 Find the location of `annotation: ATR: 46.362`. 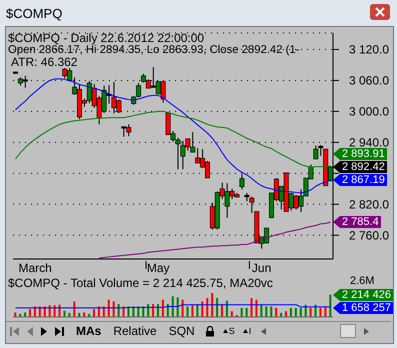

annotation: ATR: 46.362 is located at coordinates (44, 62).